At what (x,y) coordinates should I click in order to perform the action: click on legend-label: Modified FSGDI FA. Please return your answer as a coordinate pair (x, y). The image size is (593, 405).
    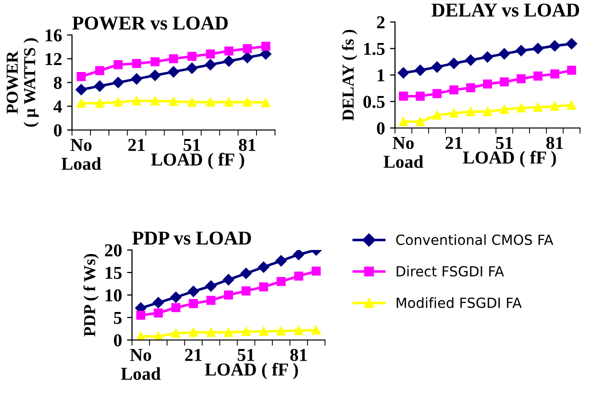
    Looking at the image, I should click on (459, 302).